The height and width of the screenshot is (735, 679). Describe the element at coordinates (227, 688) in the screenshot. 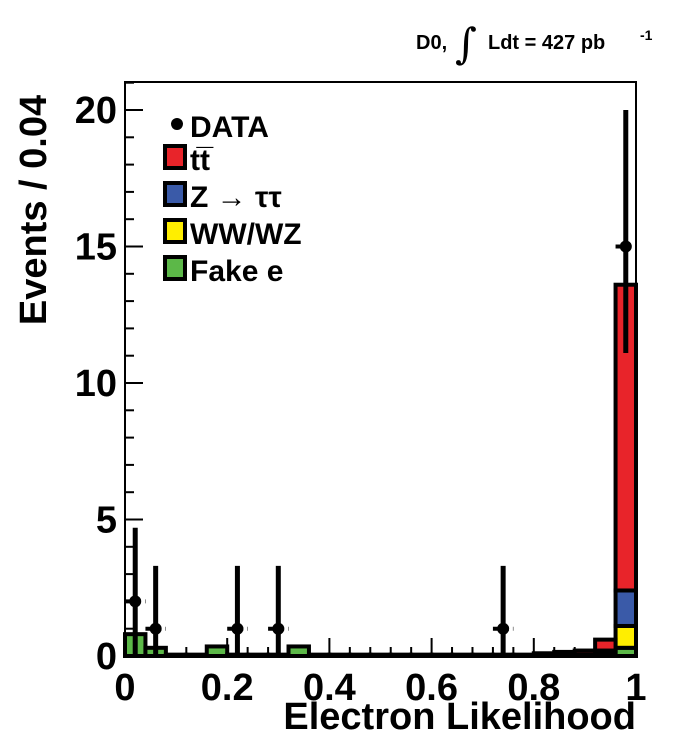

I see `x-tick-label-1: 0.2` at that location.